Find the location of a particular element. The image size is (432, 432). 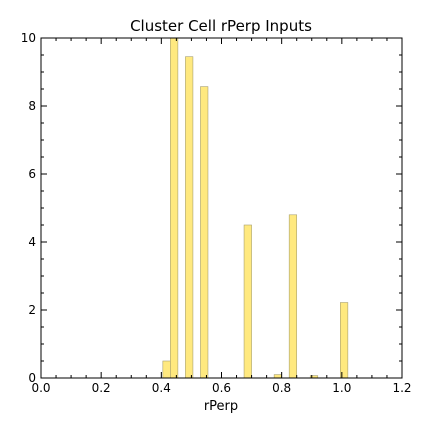

y-tick-label: 10 is located at coordinates (28, 38).